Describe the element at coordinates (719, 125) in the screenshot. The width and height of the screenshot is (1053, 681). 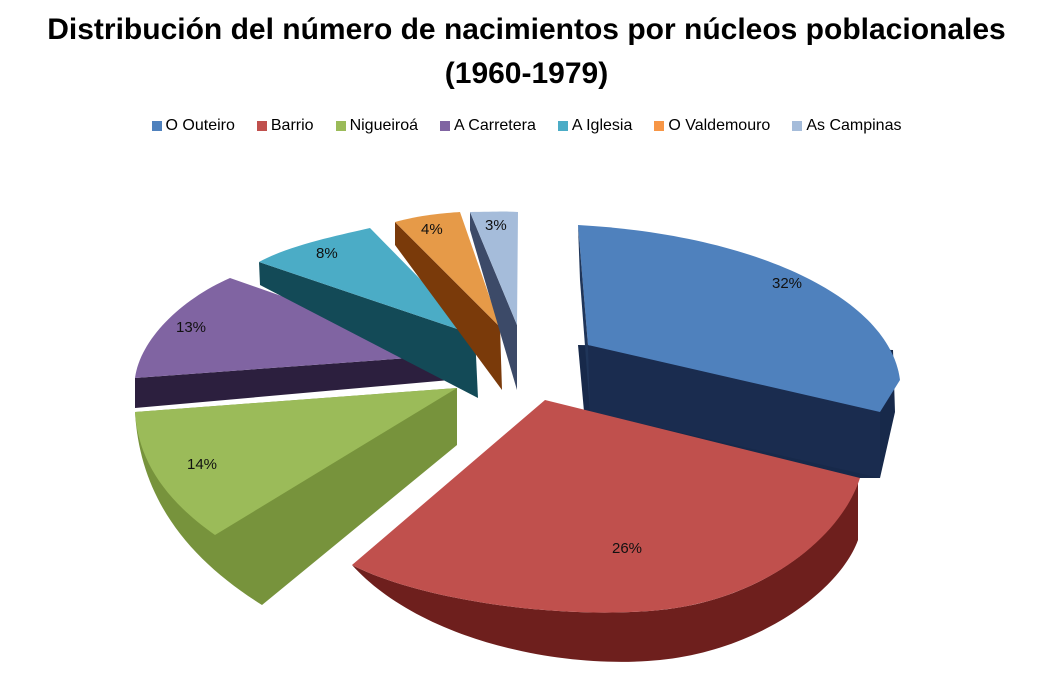
I see `legend-label: O Valdemouro` at that location.